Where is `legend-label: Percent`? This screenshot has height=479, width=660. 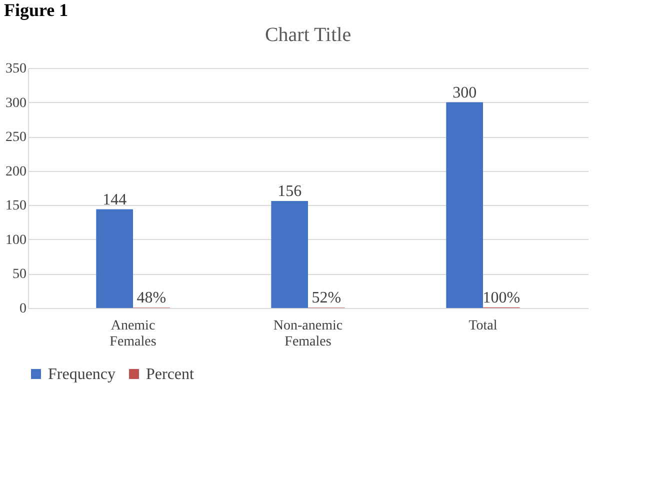 legend-label: Percent is located at coordinates (170, 374).